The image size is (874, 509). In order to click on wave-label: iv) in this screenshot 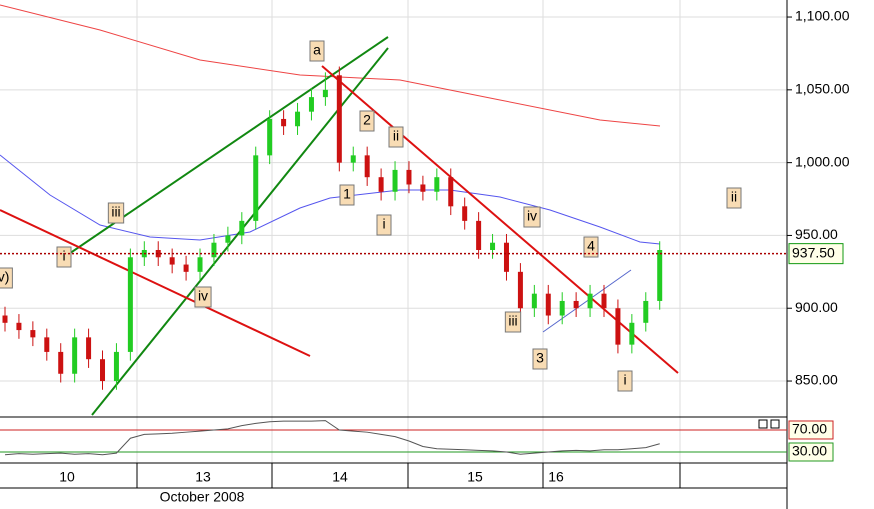, I will do `click(4, 277)`.